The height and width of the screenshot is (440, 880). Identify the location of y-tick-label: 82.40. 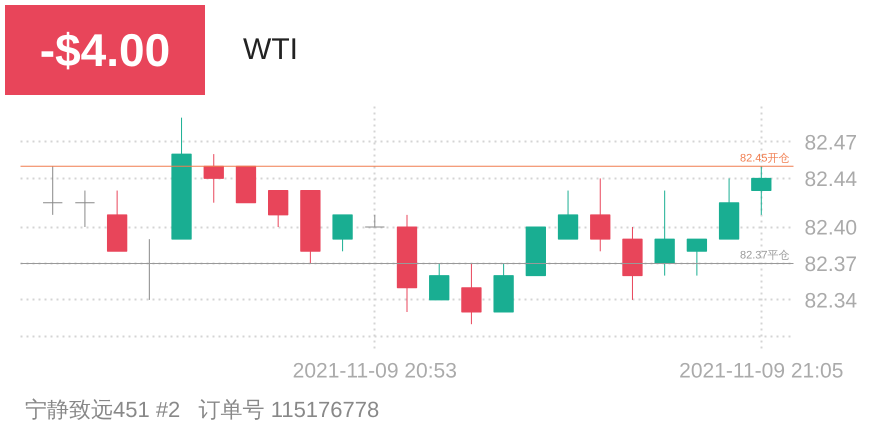
(831, 228).